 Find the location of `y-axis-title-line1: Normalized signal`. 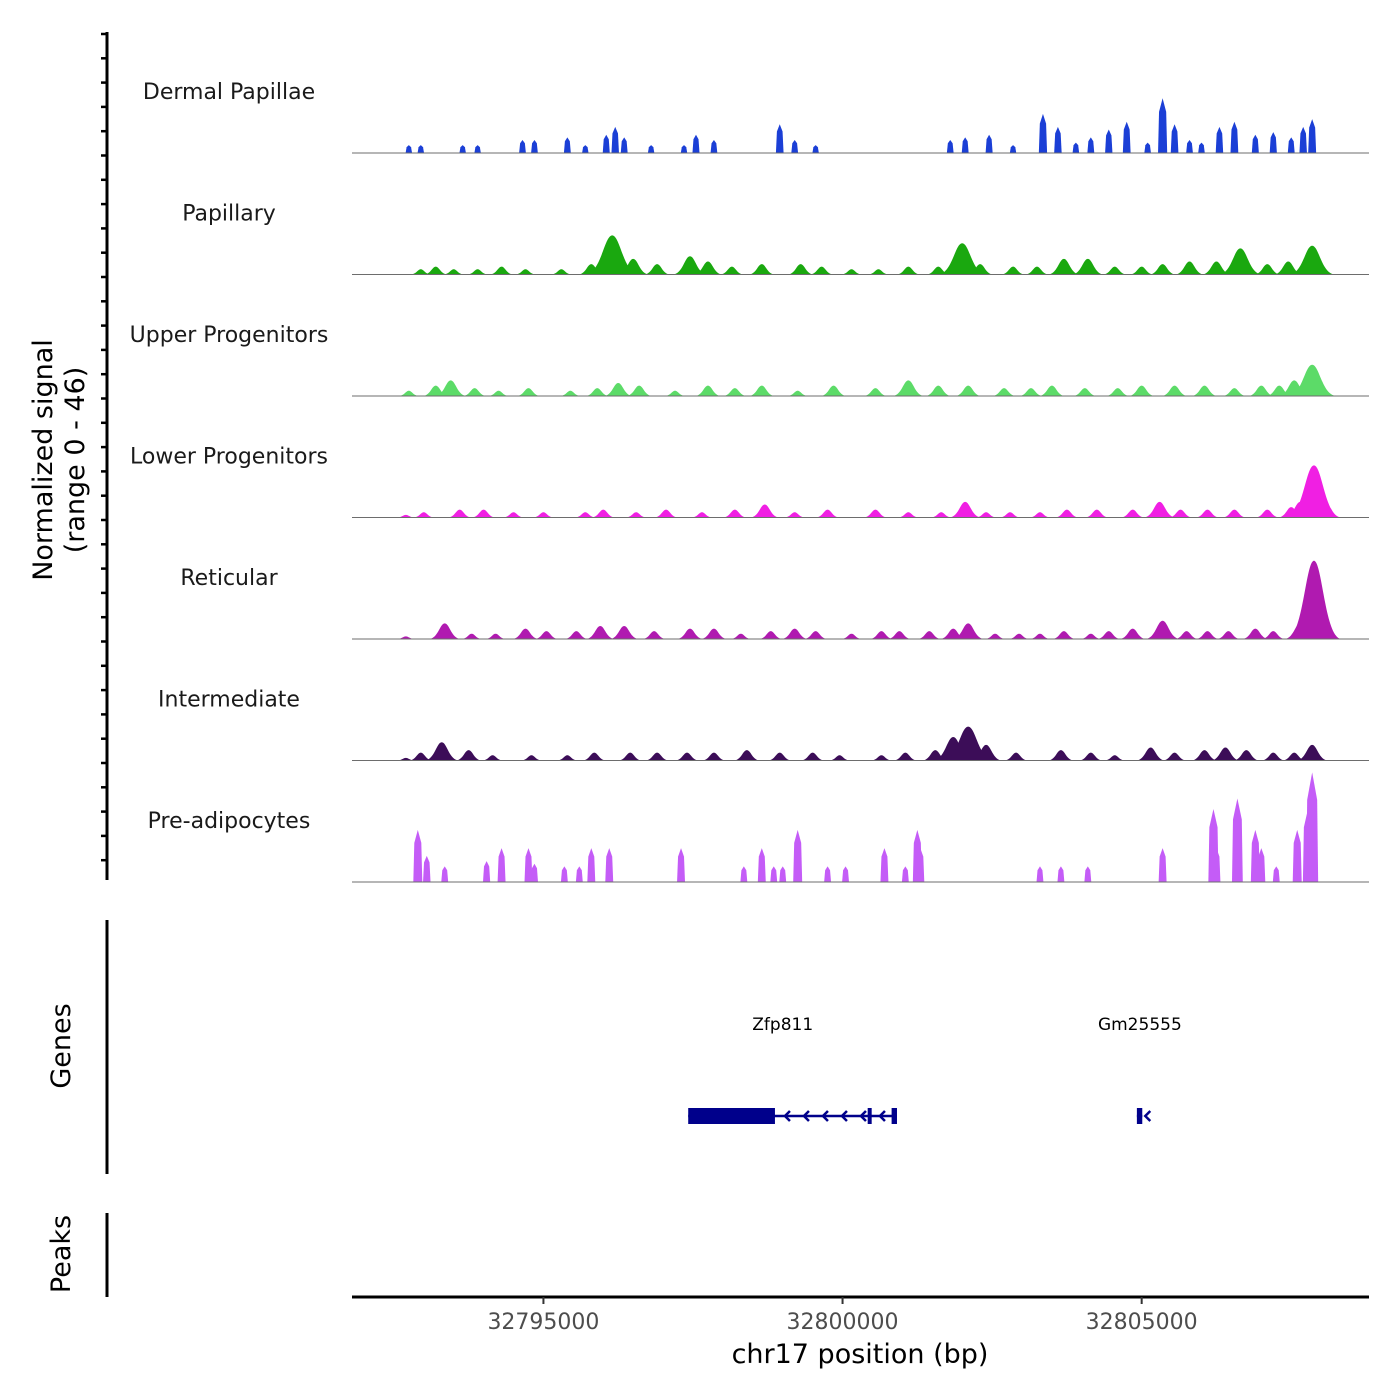

y-axis-title-line1: Normalized signal is located at coordinates (43, 460).